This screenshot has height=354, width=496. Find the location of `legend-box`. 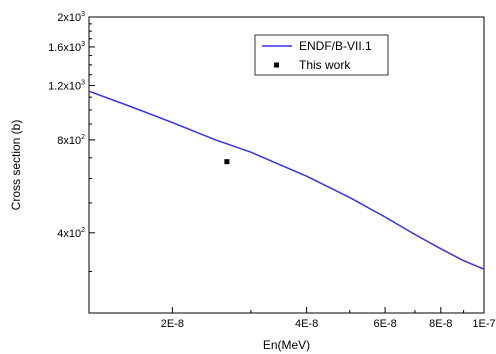

legend-box is located at coordinates (321, 55).